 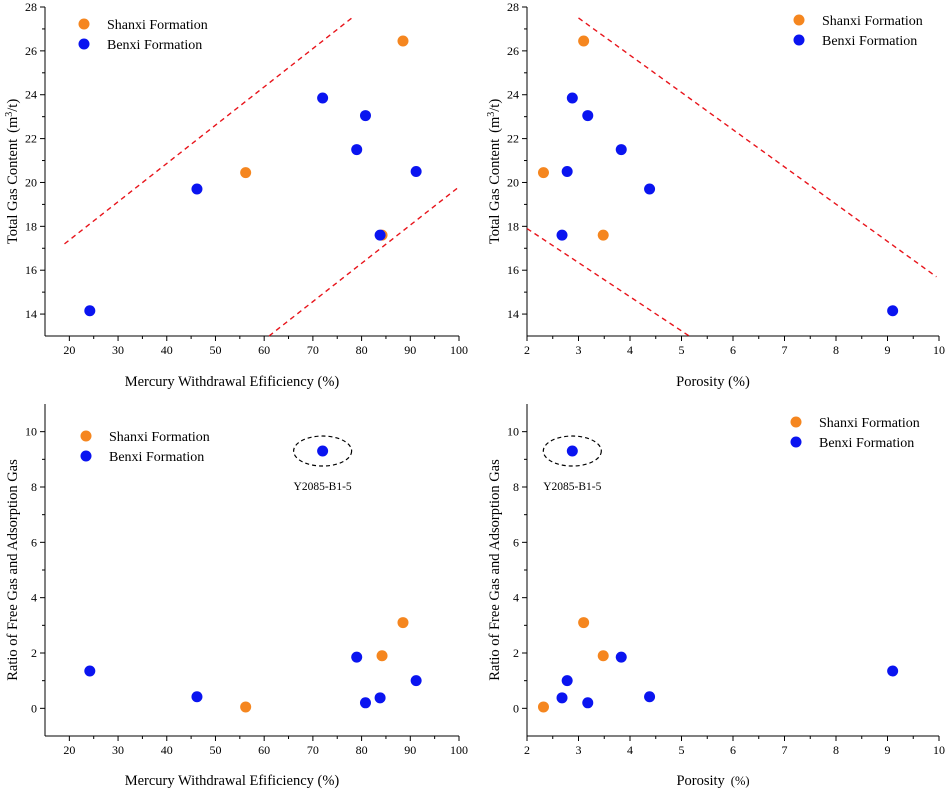 I want to click on y-tick-label: 26, so click(x=31, y=51).